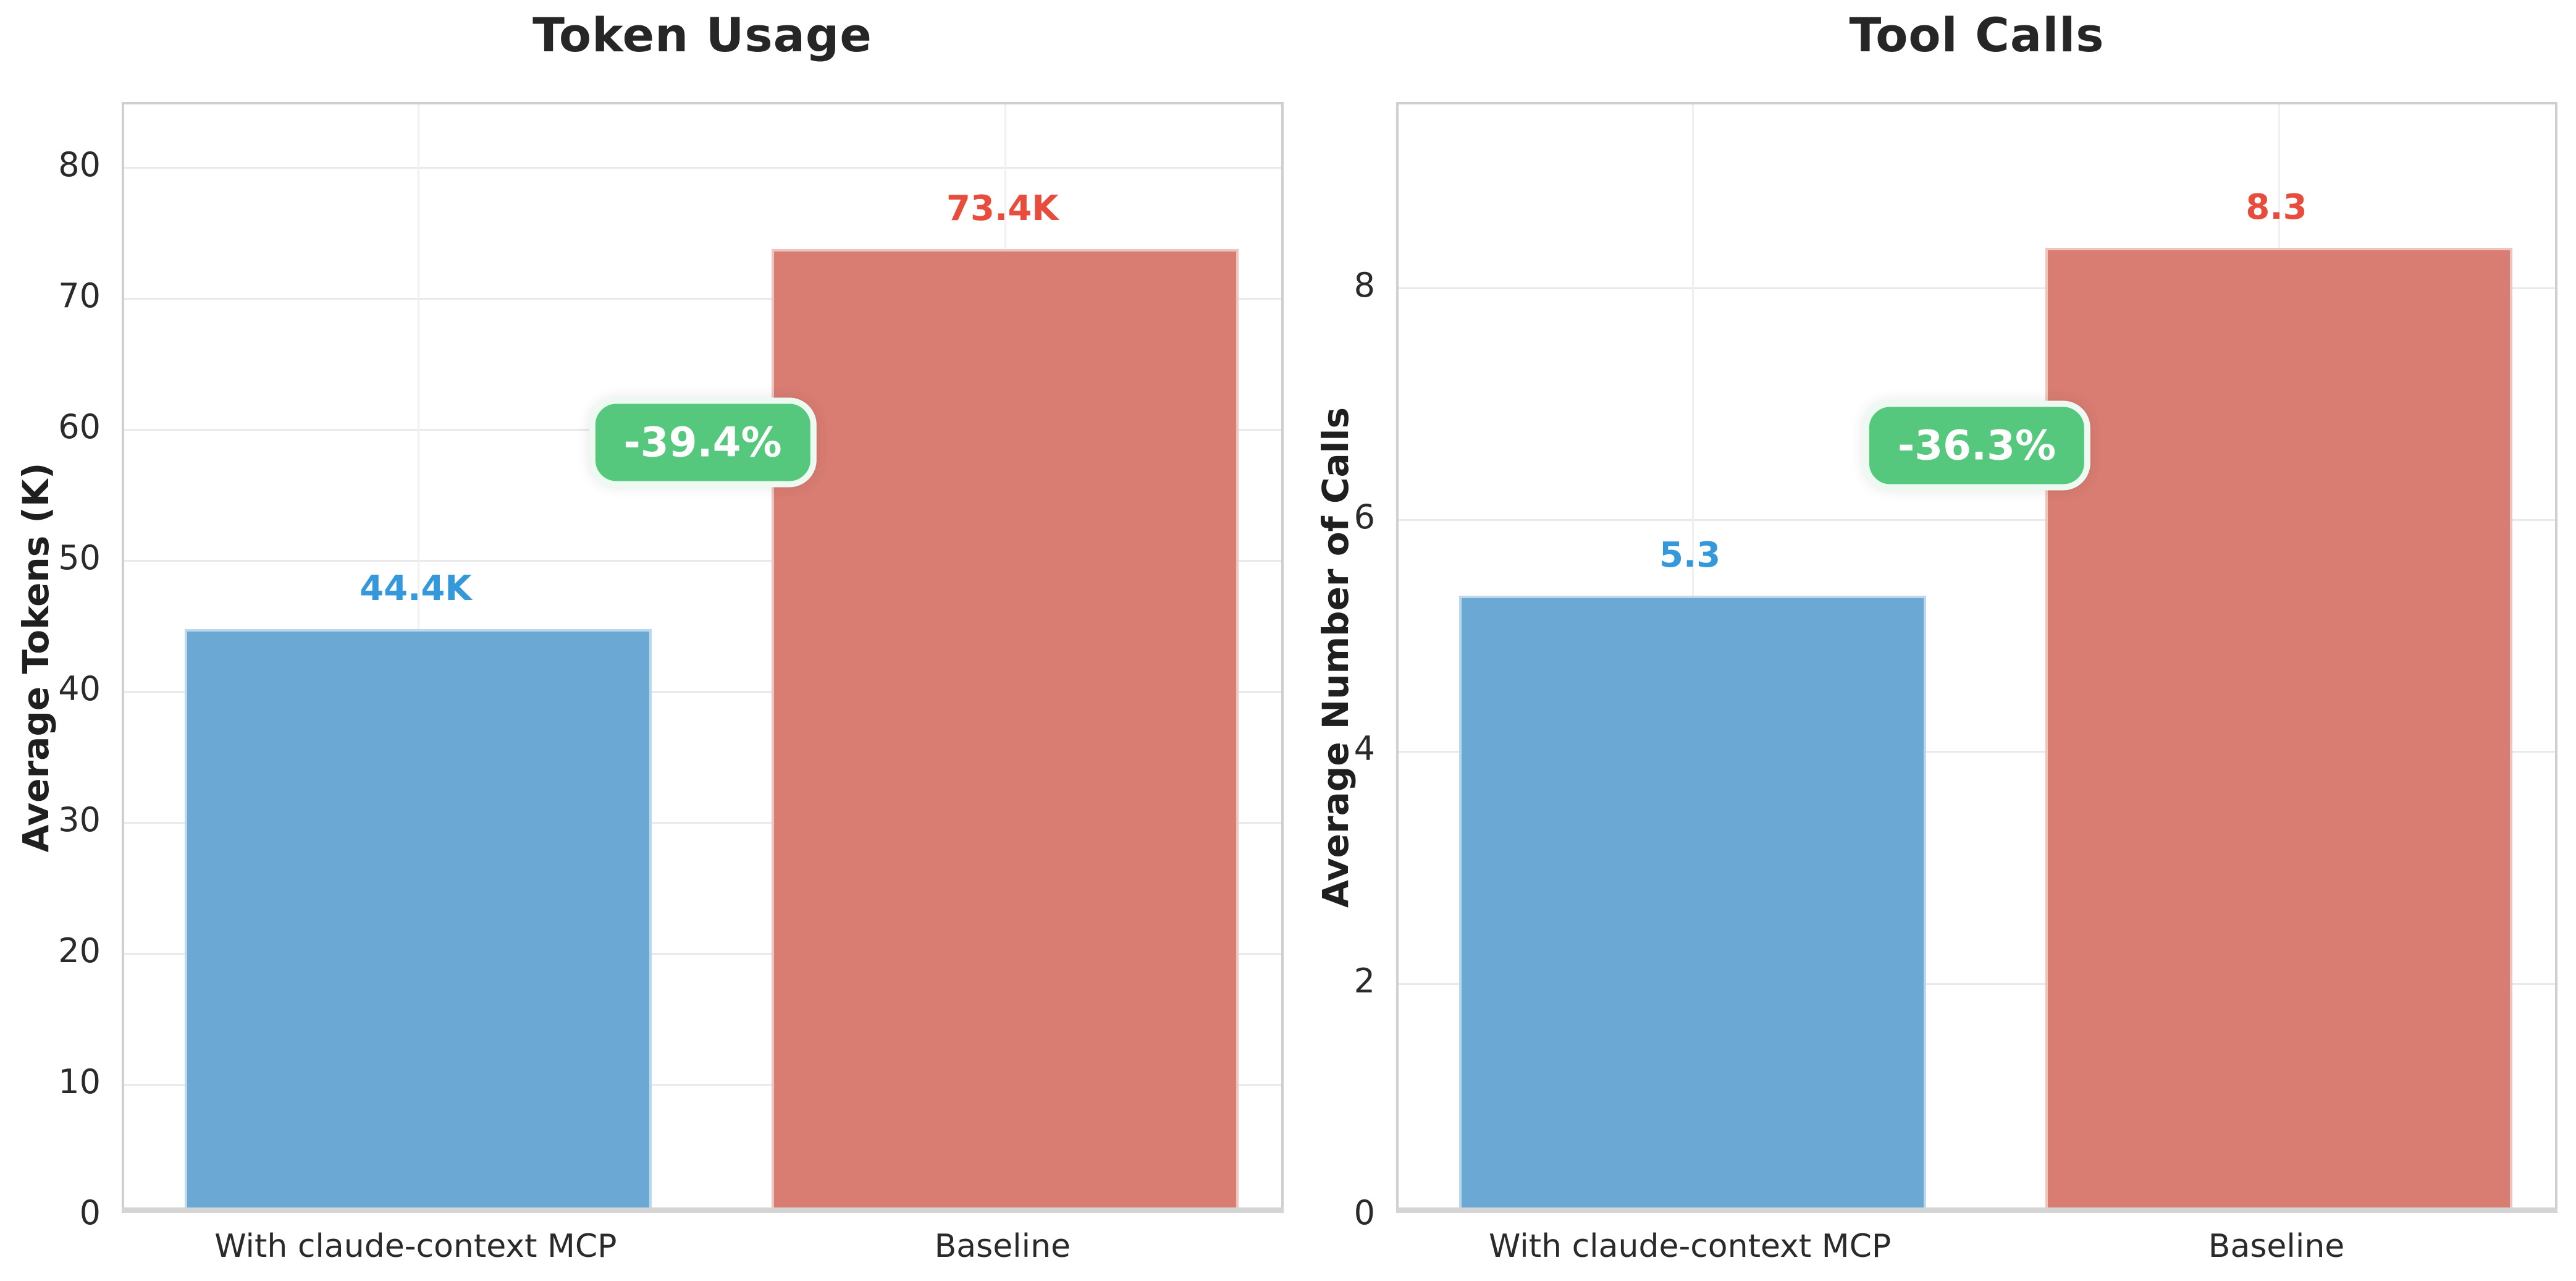 The image size is (2576, 1281). I want to click on y-axis-label: Average Tokens (K), so click(36, 657).